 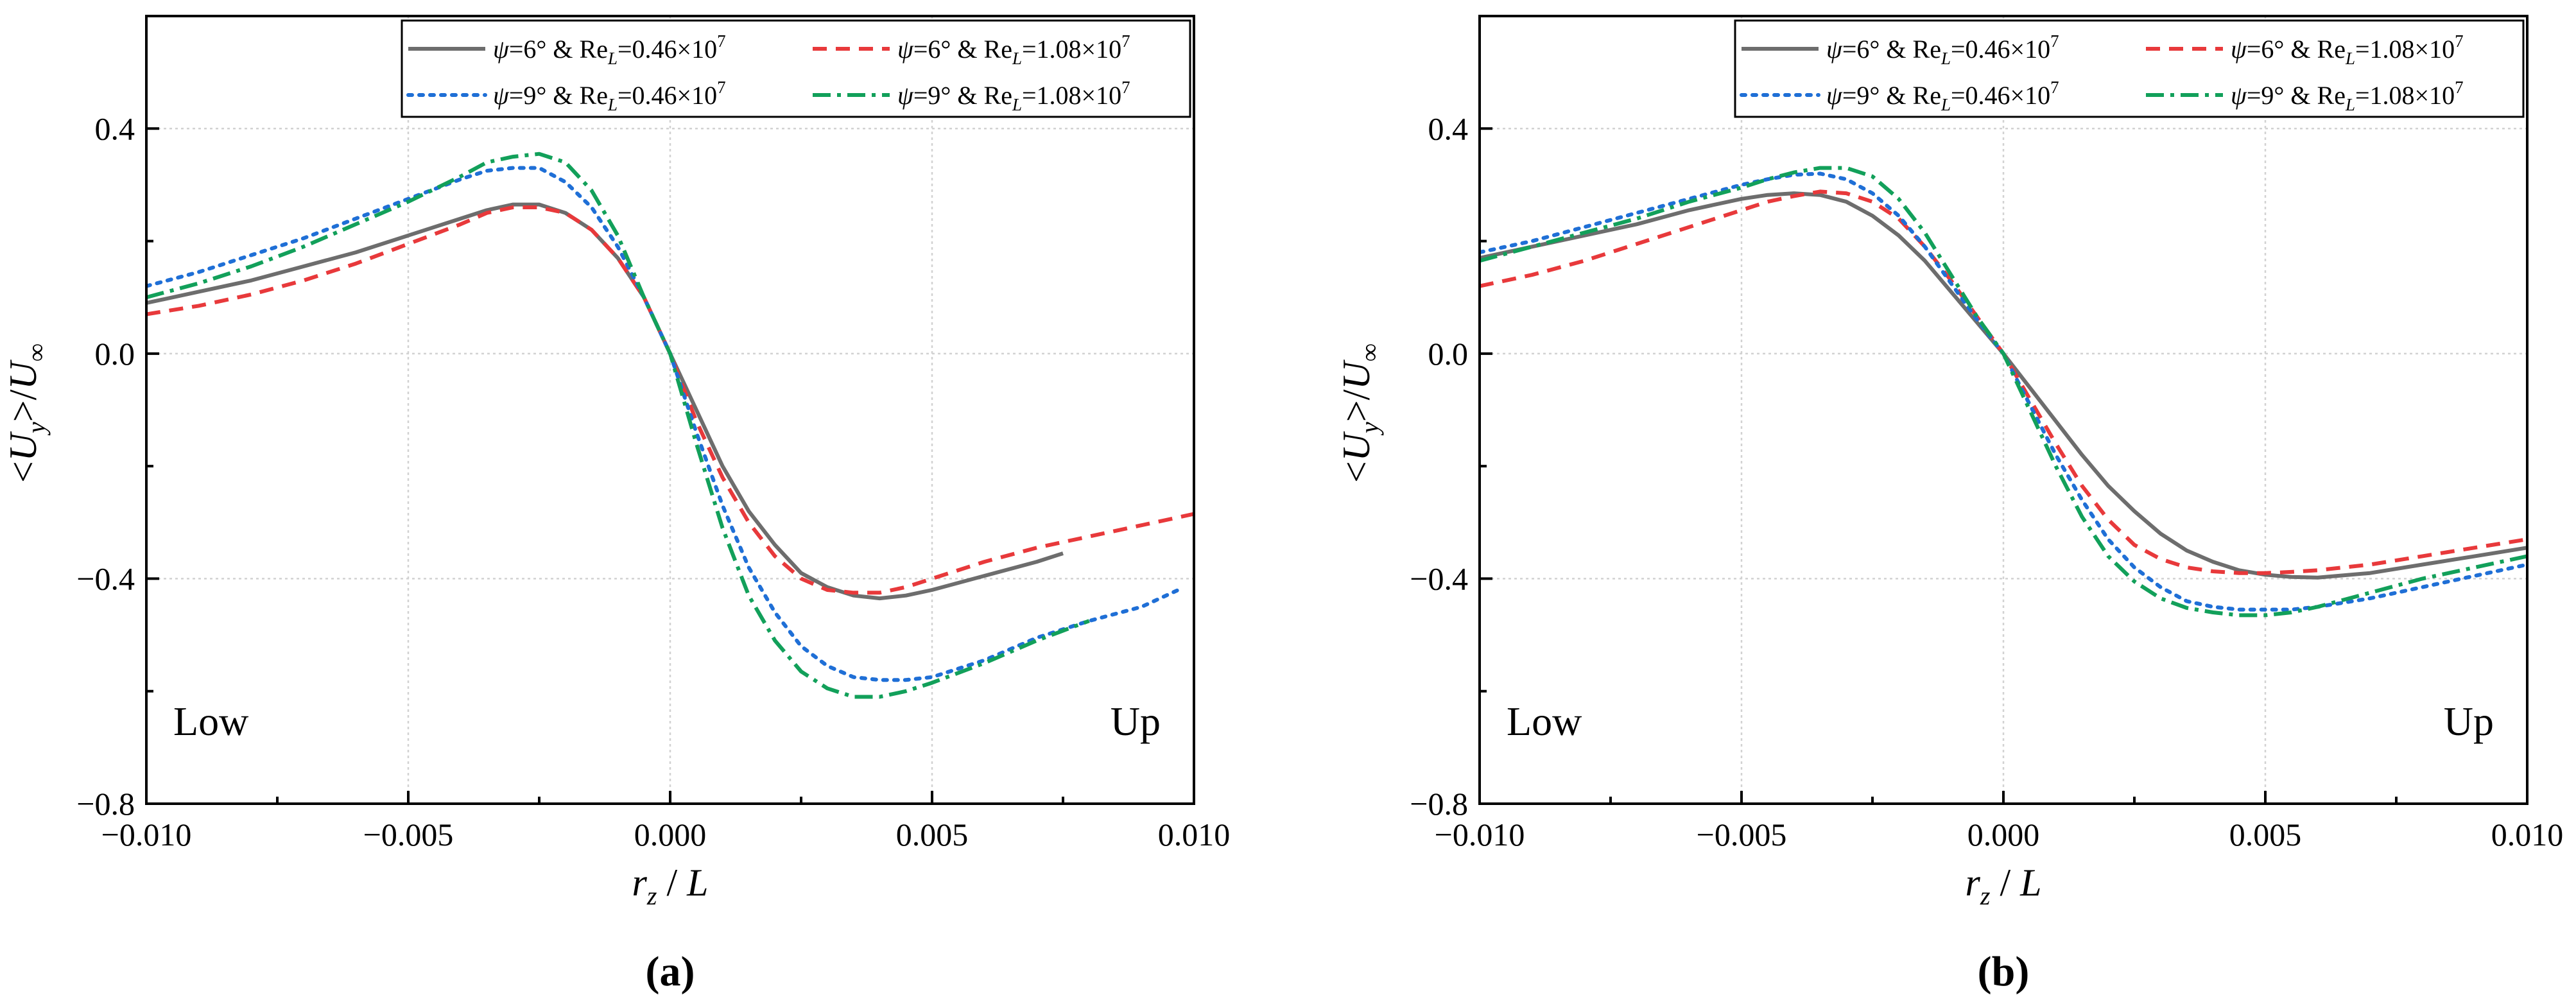 What do you see at coordinates (23, 374) in the screenshot?
I see `y-label-u2: U` at bounding box center [23, 374].